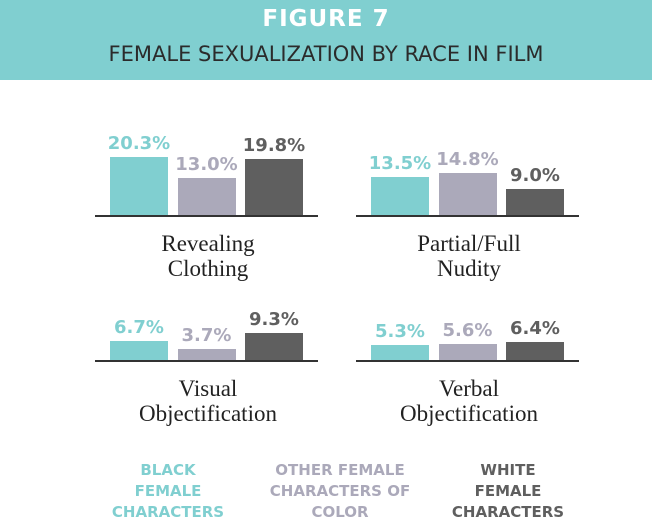 This screenshot has width=652, height=523. What do you see at coordinates (326, 54) in the screenshot?
I see `chart-title: FEMALE SEXUALIZATION BY RACE IN FILM` at bounding box center [326, 54].